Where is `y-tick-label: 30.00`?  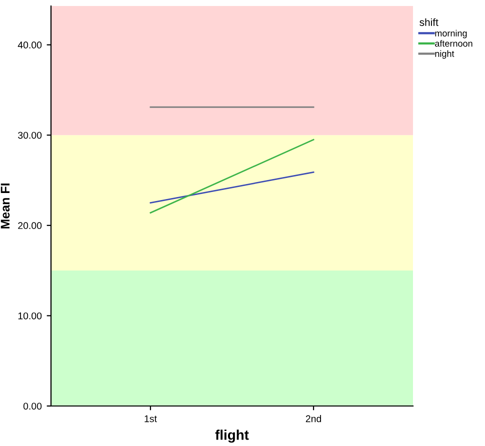
y-tick-label: 30.00 is located at coordinates (30, 135).